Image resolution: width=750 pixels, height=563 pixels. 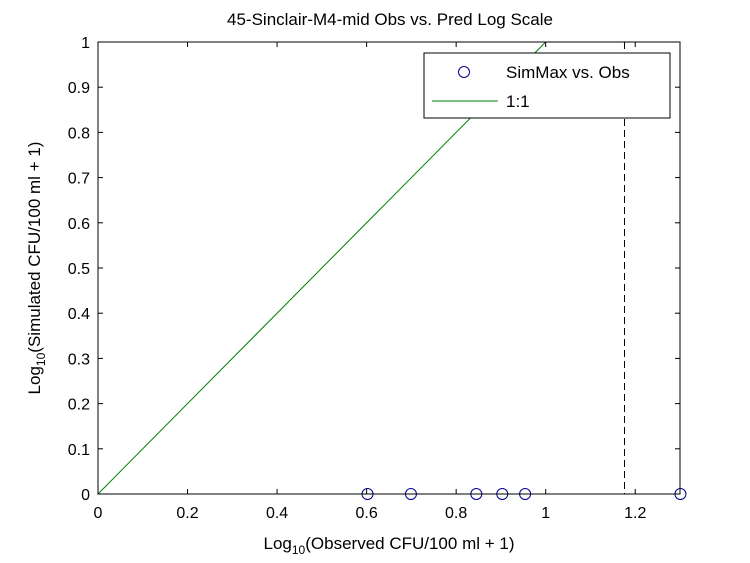 I want to click on x-tick-label: 0.2, so click(x=187, y=513).